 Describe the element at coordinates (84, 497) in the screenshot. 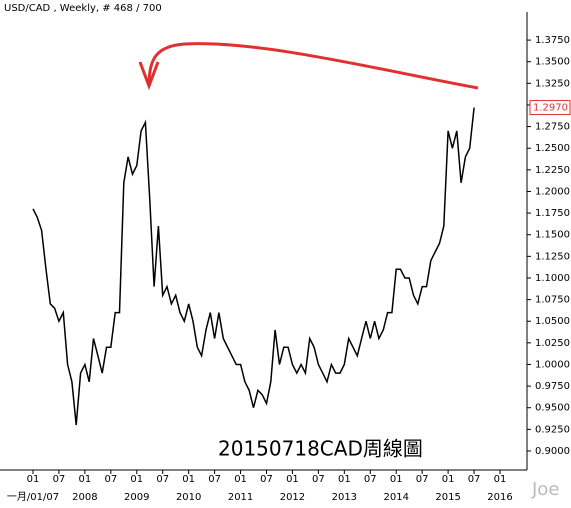

I see `x-year-label: 2008` at that location.